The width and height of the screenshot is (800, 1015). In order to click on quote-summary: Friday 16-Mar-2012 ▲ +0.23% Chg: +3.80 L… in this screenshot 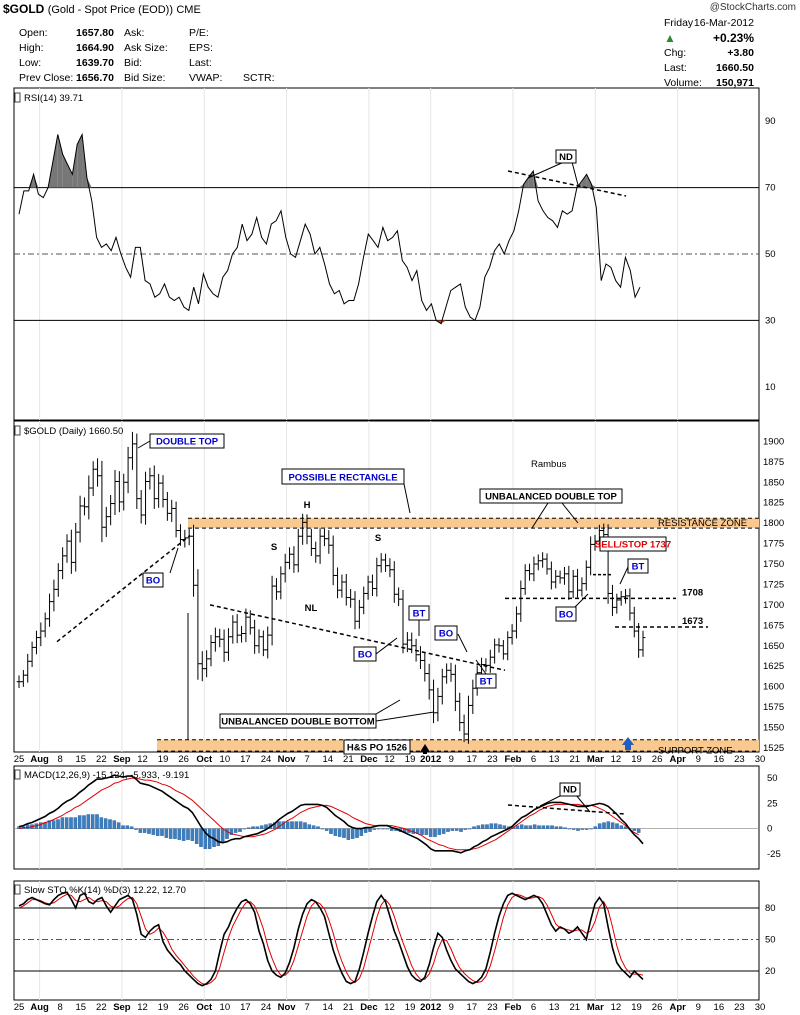, I will do `click(711, 53)`.